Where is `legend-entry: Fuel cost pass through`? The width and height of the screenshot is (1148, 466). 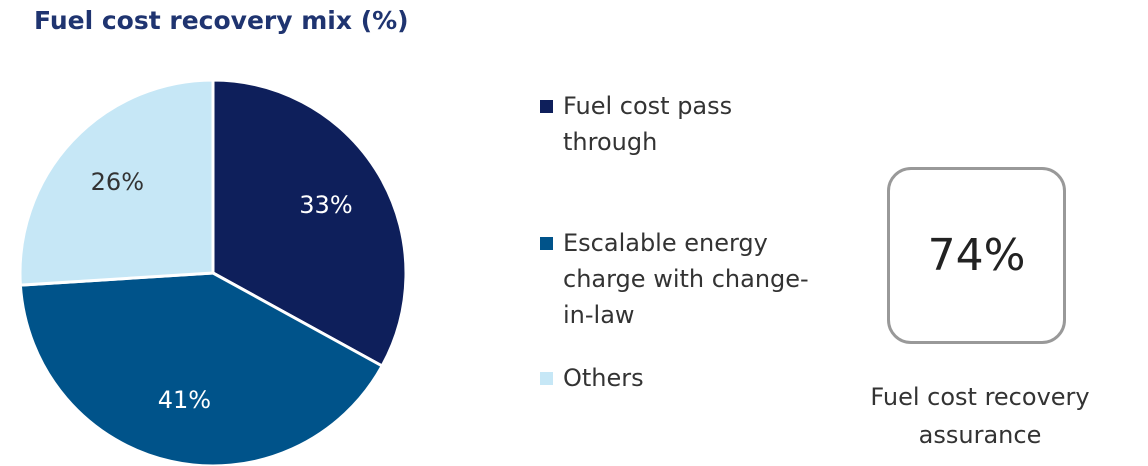 legend-entry: Fuel cost pass through is located at coordinates (690, 124).